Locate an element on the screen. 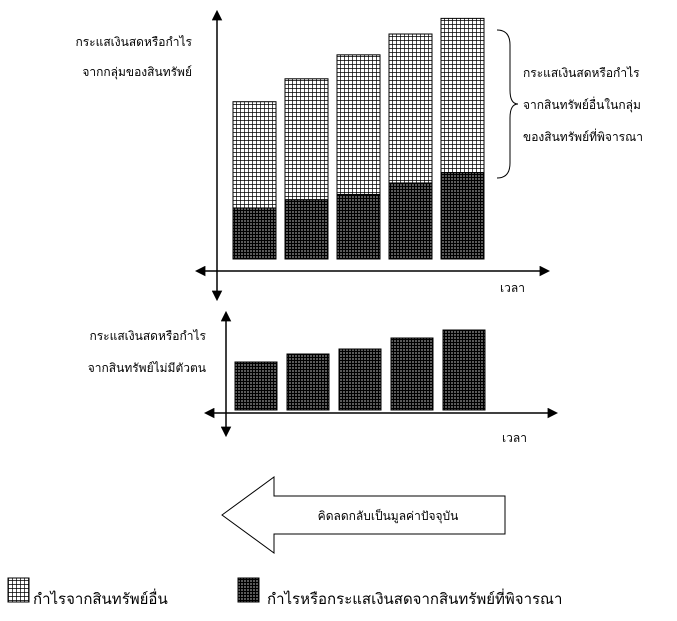 This screenshot has width=677, height=621. brace-label-line-3: ของสินทรัพย์ที่พิจารณา is located at coordinates (583, 136).